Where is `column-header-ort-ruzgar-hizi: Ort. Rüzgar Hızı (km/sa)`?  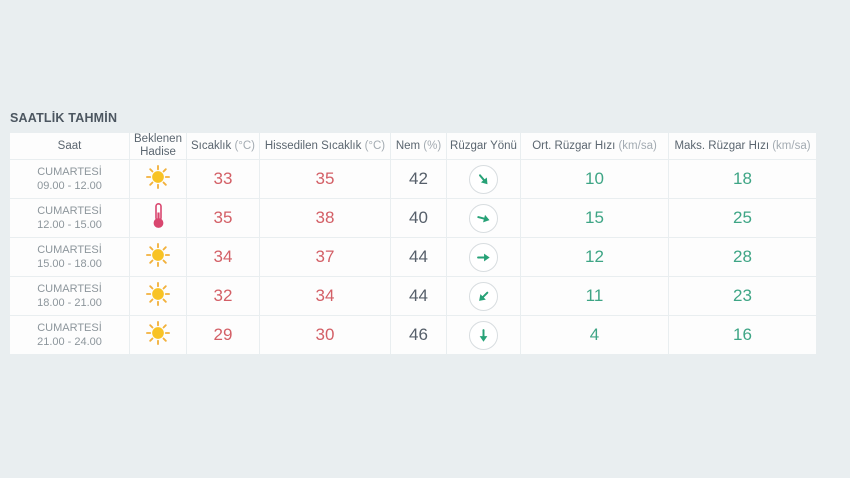 column-header-ort-ruzgar-hizi: Ort. Rüzgar Hızı (km/sa) is located at coordinates (594, 146).